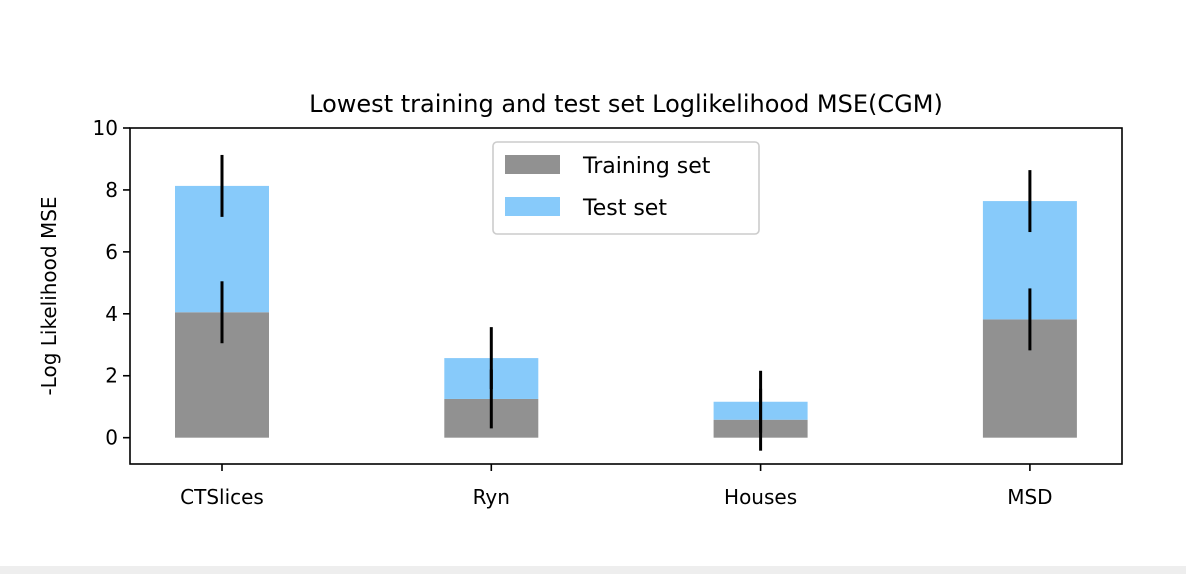 The image size is (1186, 579). What do you see at coordinates (760, 497) in the screenshot?
I see `x-tick-label: Houses` at bounding box center [760, 497].